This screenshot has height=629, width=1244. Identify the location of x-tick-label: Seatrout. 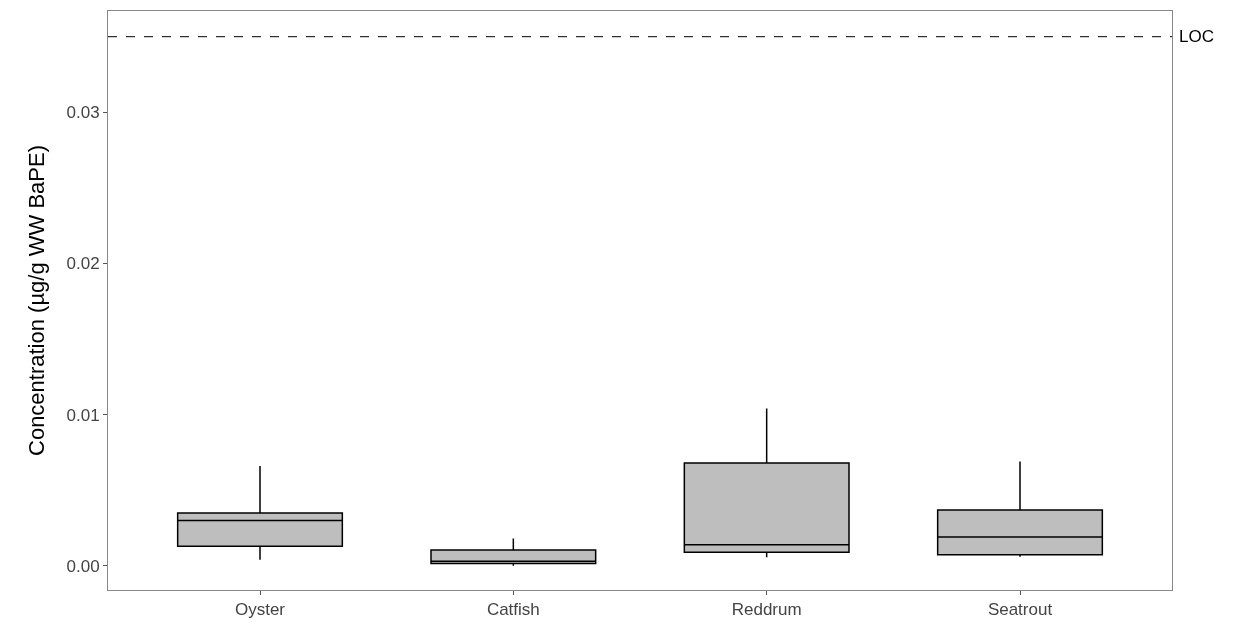
(1020, 610).